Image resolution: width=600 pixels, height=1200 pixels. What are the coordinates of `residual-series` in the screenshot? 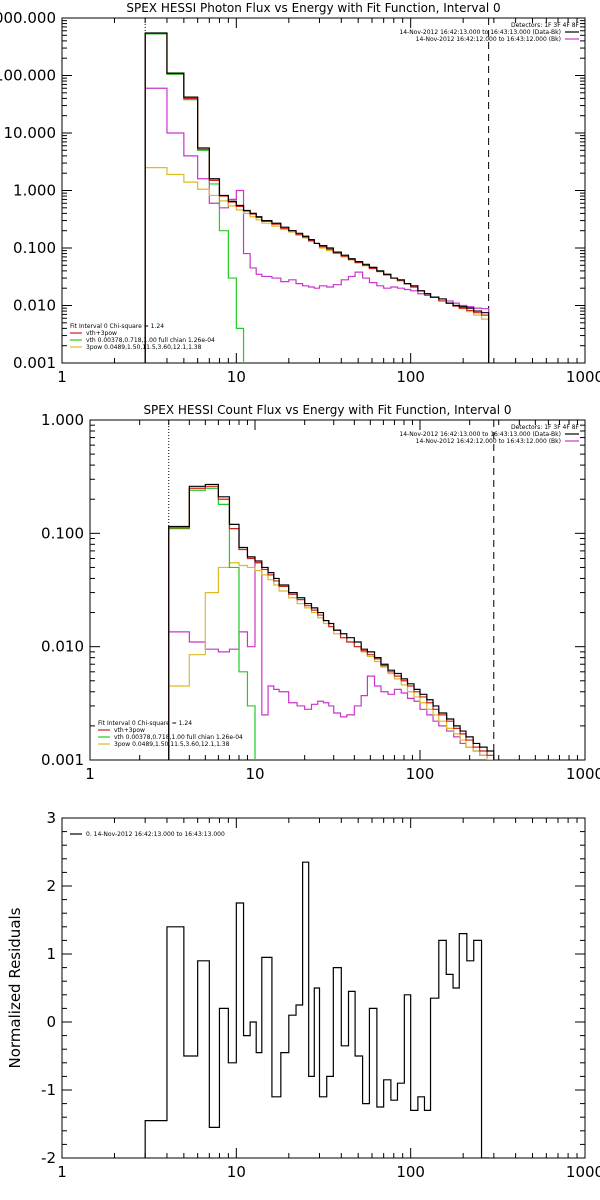 It's located at (317, 1009).